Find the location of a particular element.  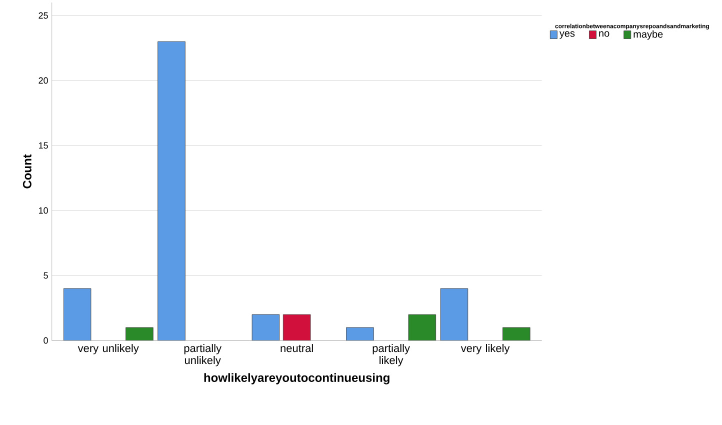

legend-label: maybe is located at coordinates (648, 35).